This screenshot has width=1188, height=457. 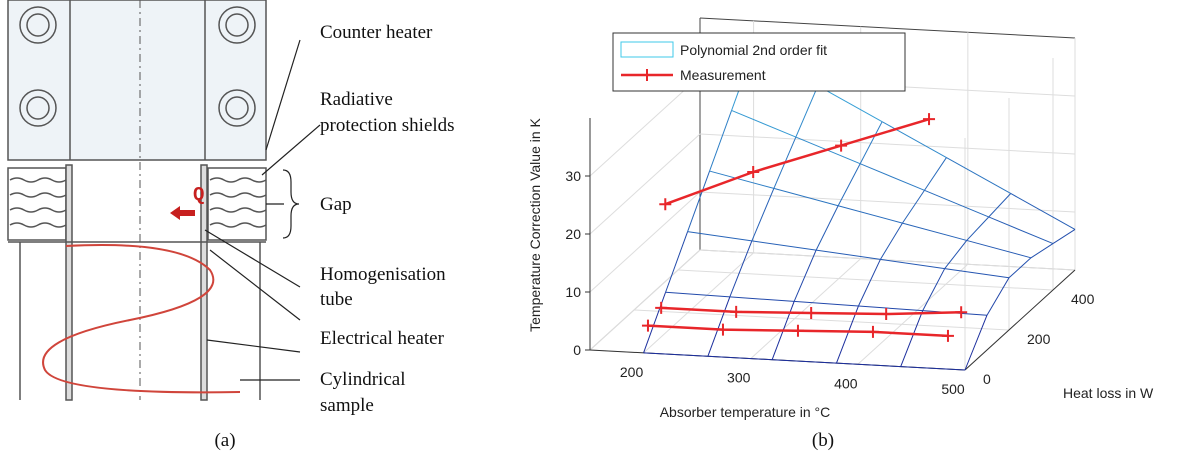 What do you see at coordinates (745, 412) in the screenshot?
I see `x-axis-label: Absorber temperature in °C` at bounding box center [745, 412].